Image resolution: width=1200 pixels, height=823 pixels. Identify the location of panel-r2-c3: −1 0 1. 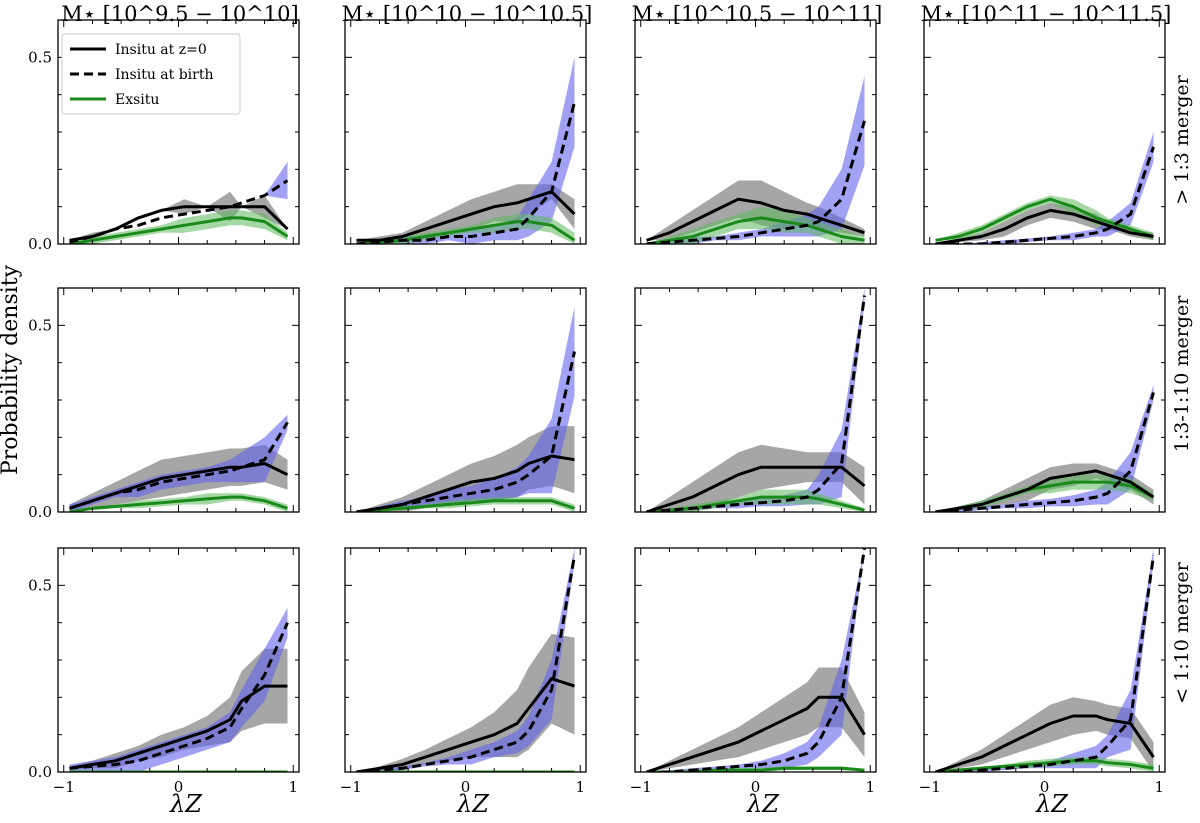
(1042, 671).